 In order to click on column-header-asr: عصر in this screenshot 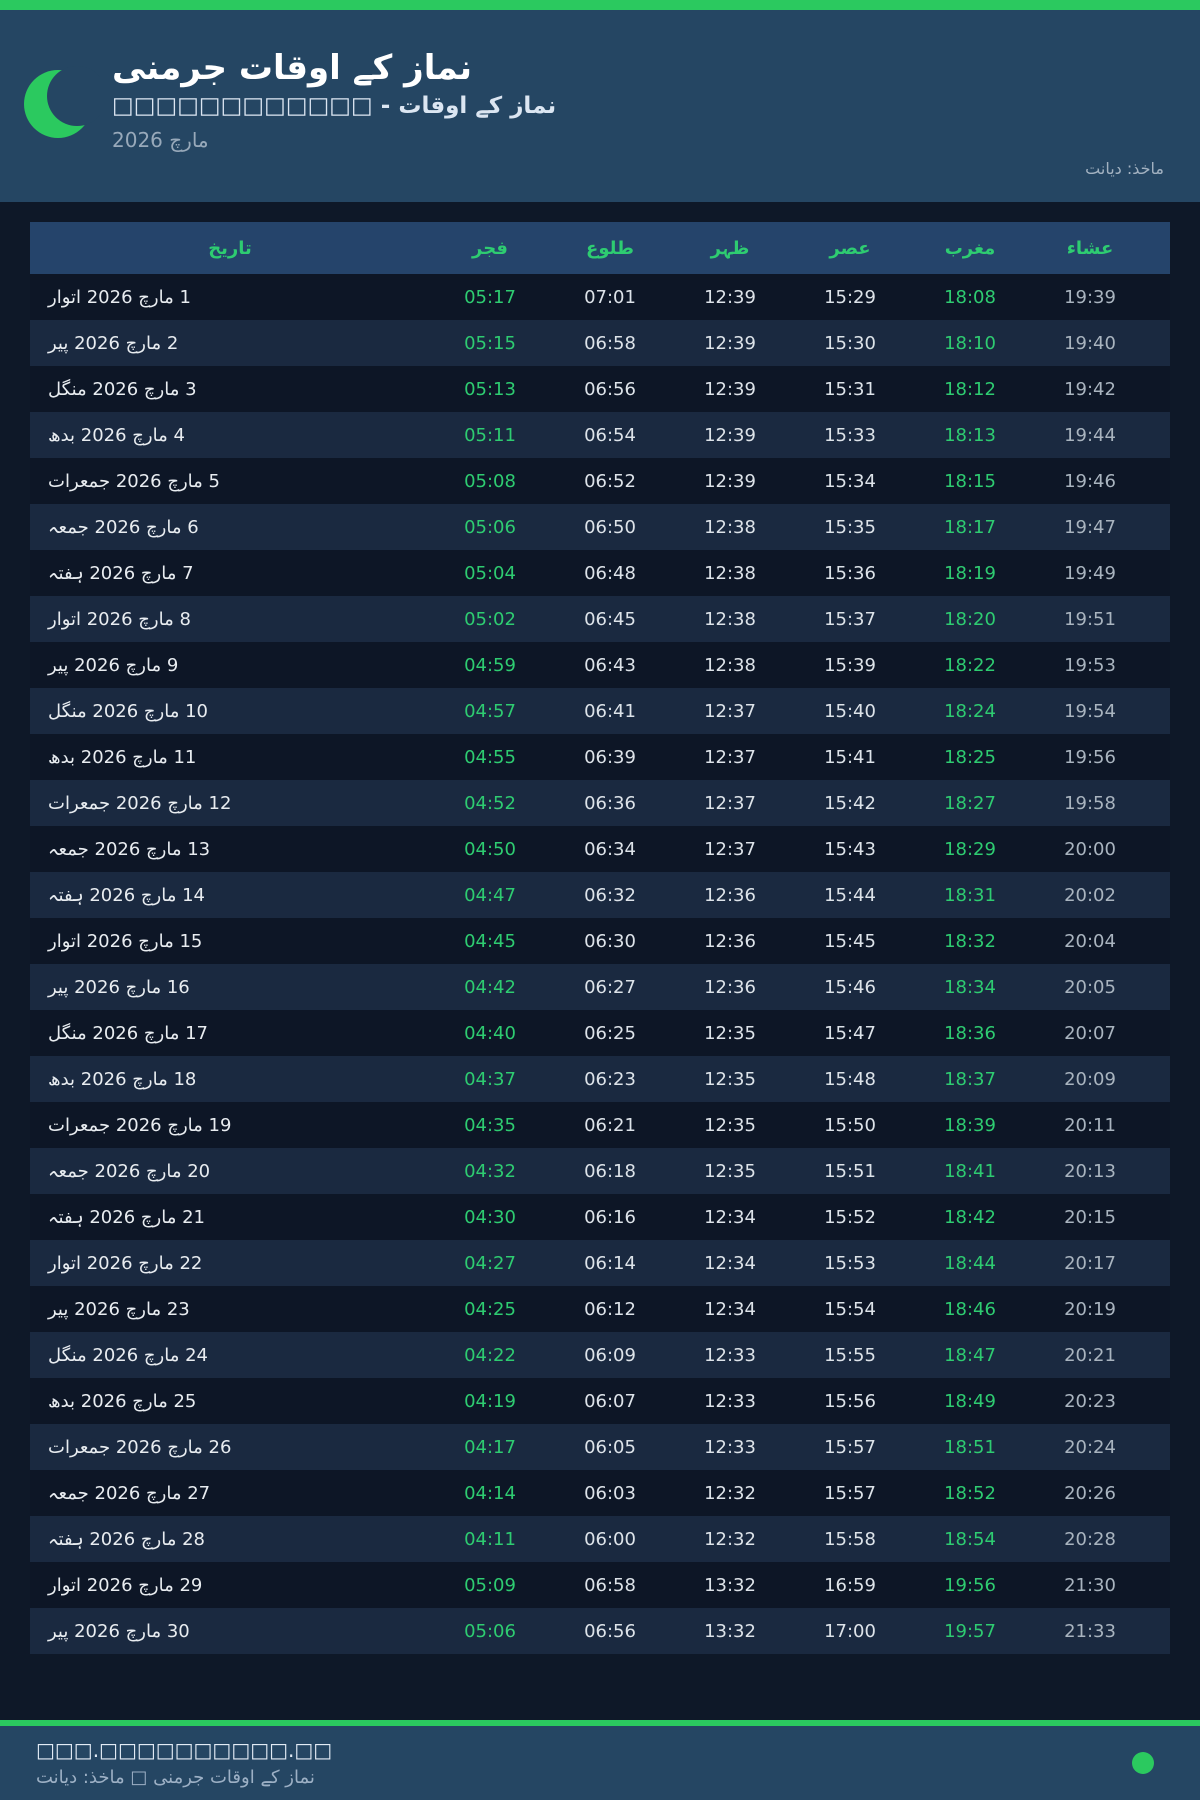, I will do `click(850, 248)`.